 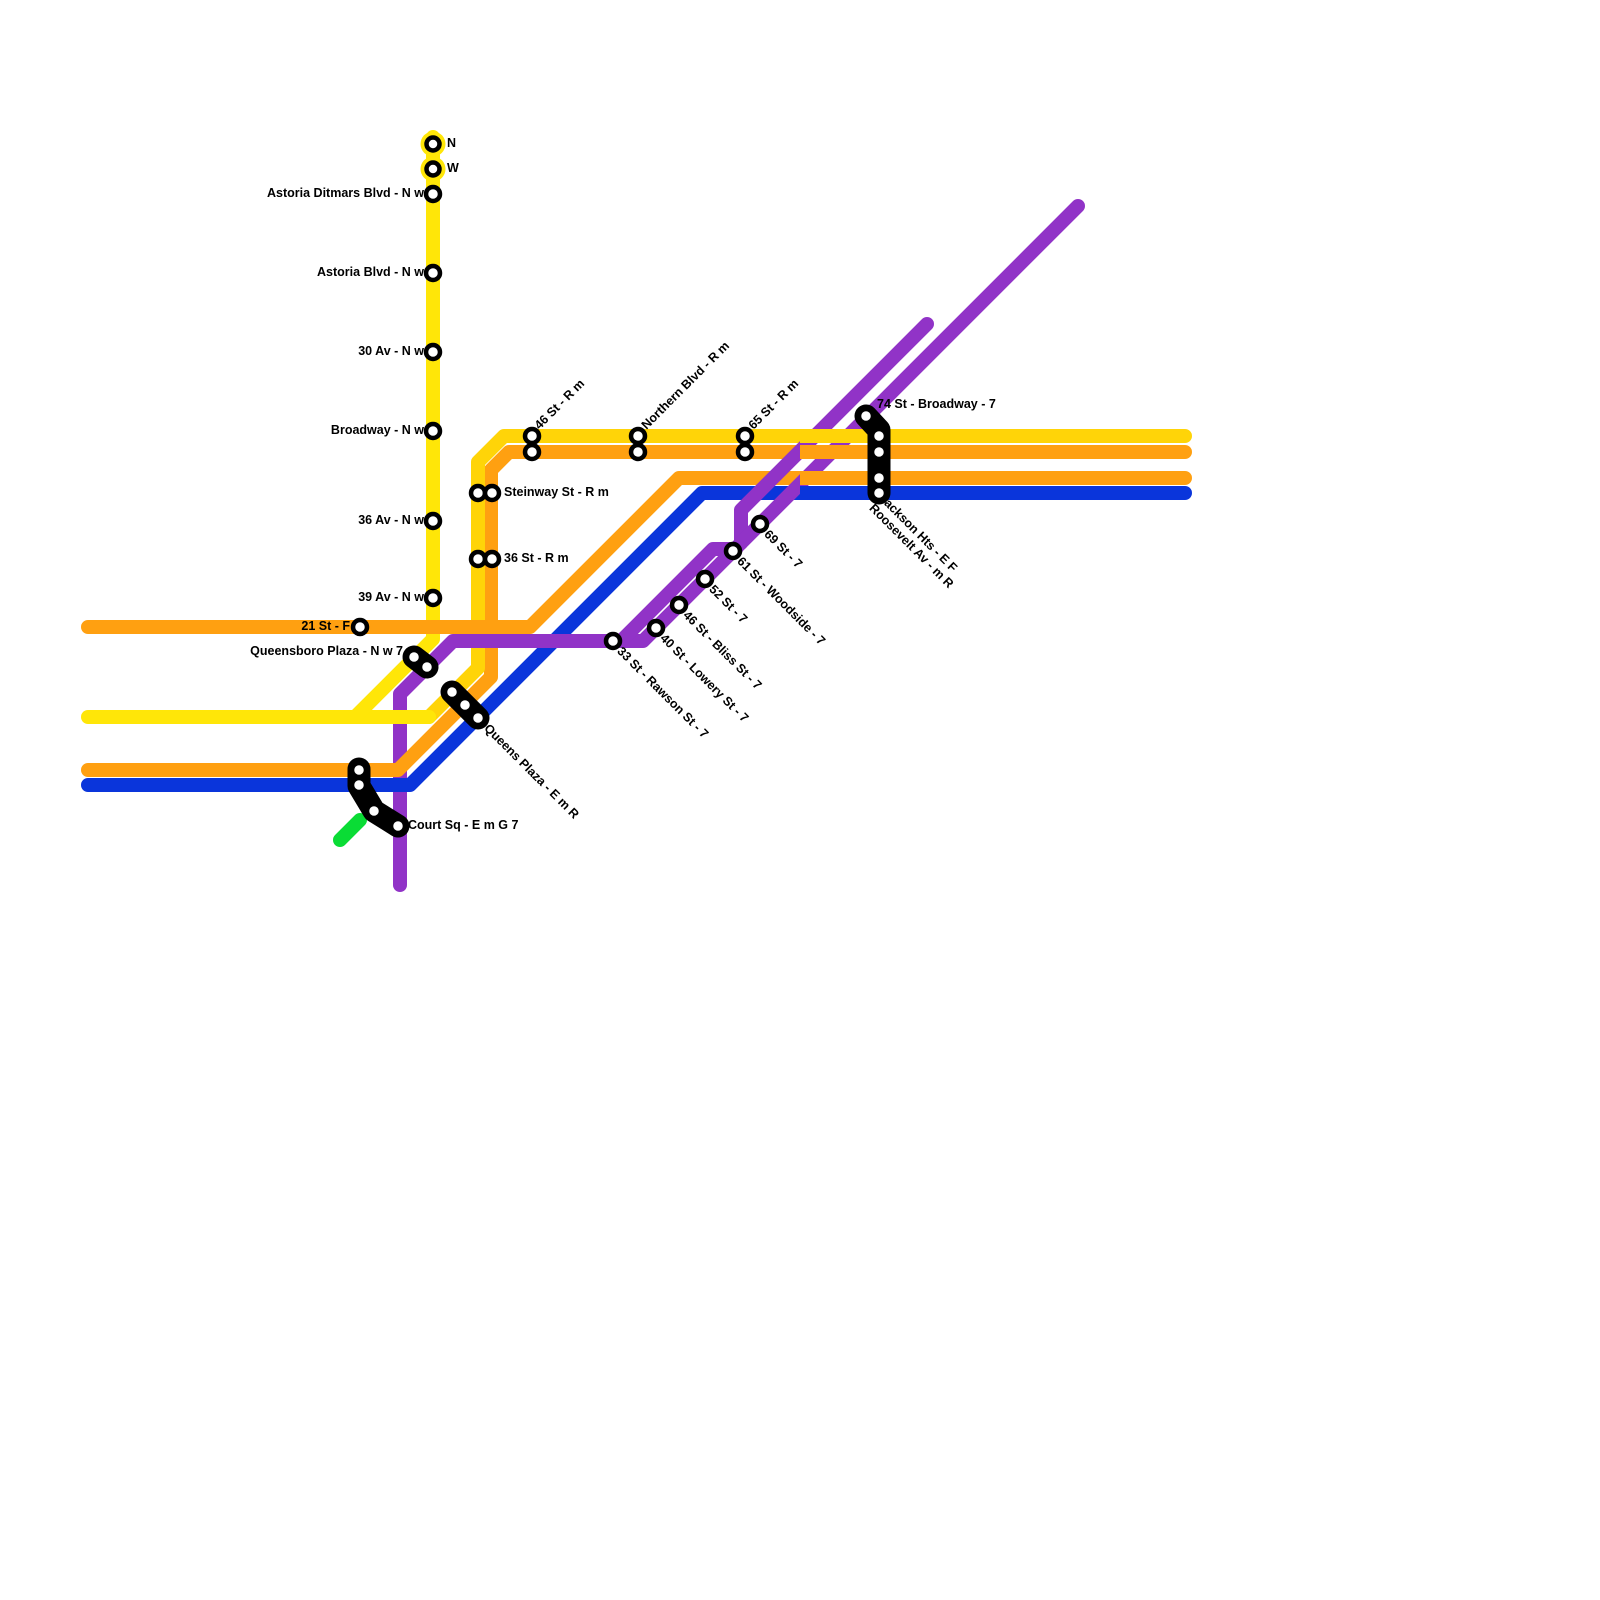 What do you see at coordinates (834, 433) in the screenshot?
I see `line-7-express-east` at bounding box center [834, 433].